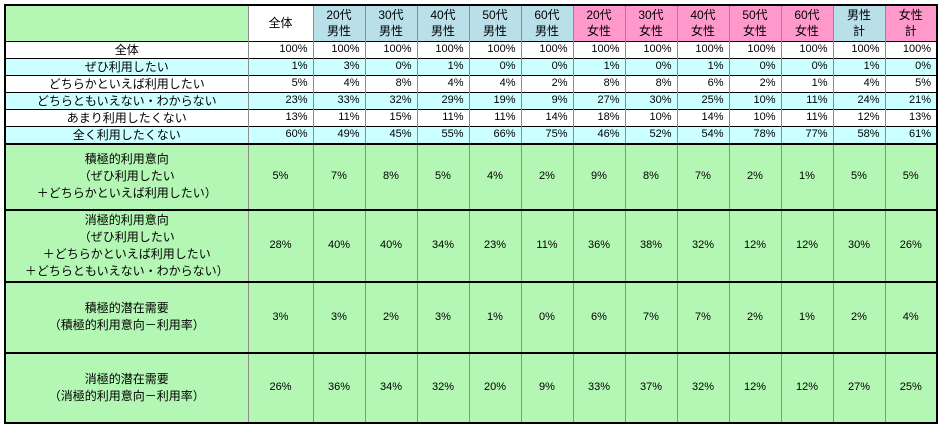  I want to click on cell-somewhat-want-to-use-male-40s: 4%, so click(442, 83).